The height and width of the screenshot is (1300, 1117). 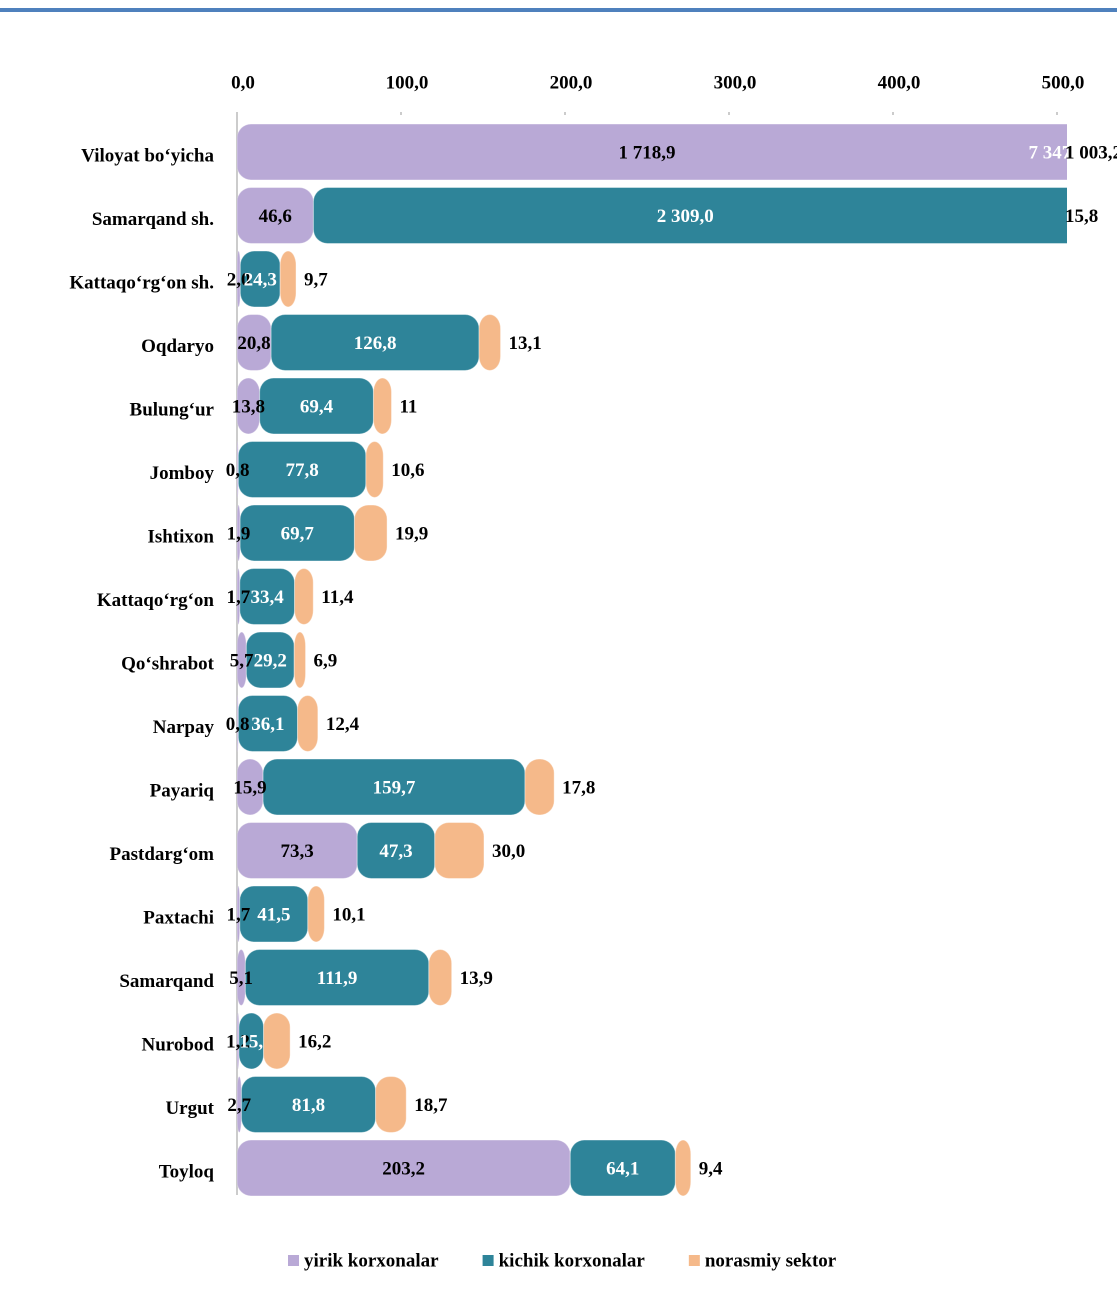 I want to click on data-label: 69,4, so click(x=317, y=406).